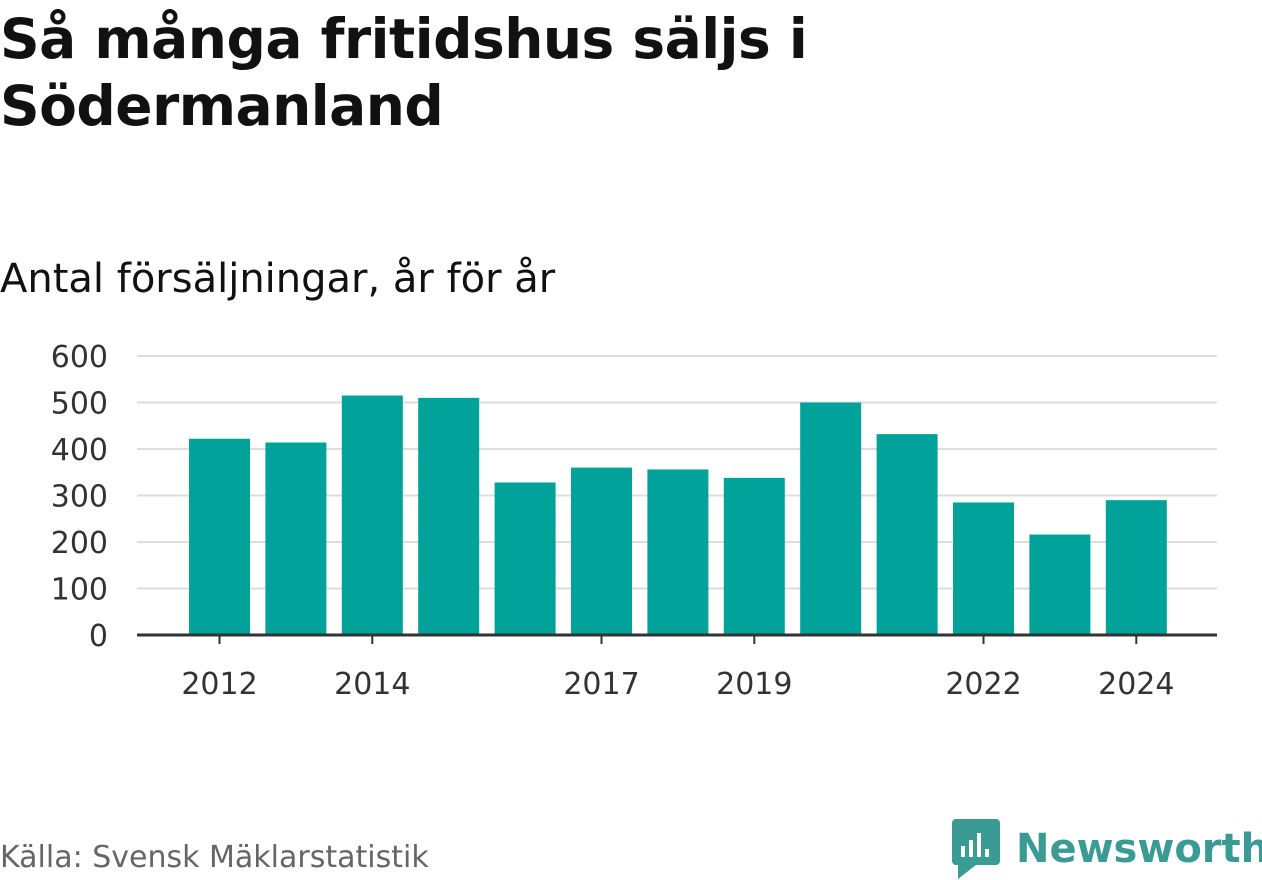 This screenshot has height=880, width=1262. I want to click on y-tick-label: 200, so click(79, 543).